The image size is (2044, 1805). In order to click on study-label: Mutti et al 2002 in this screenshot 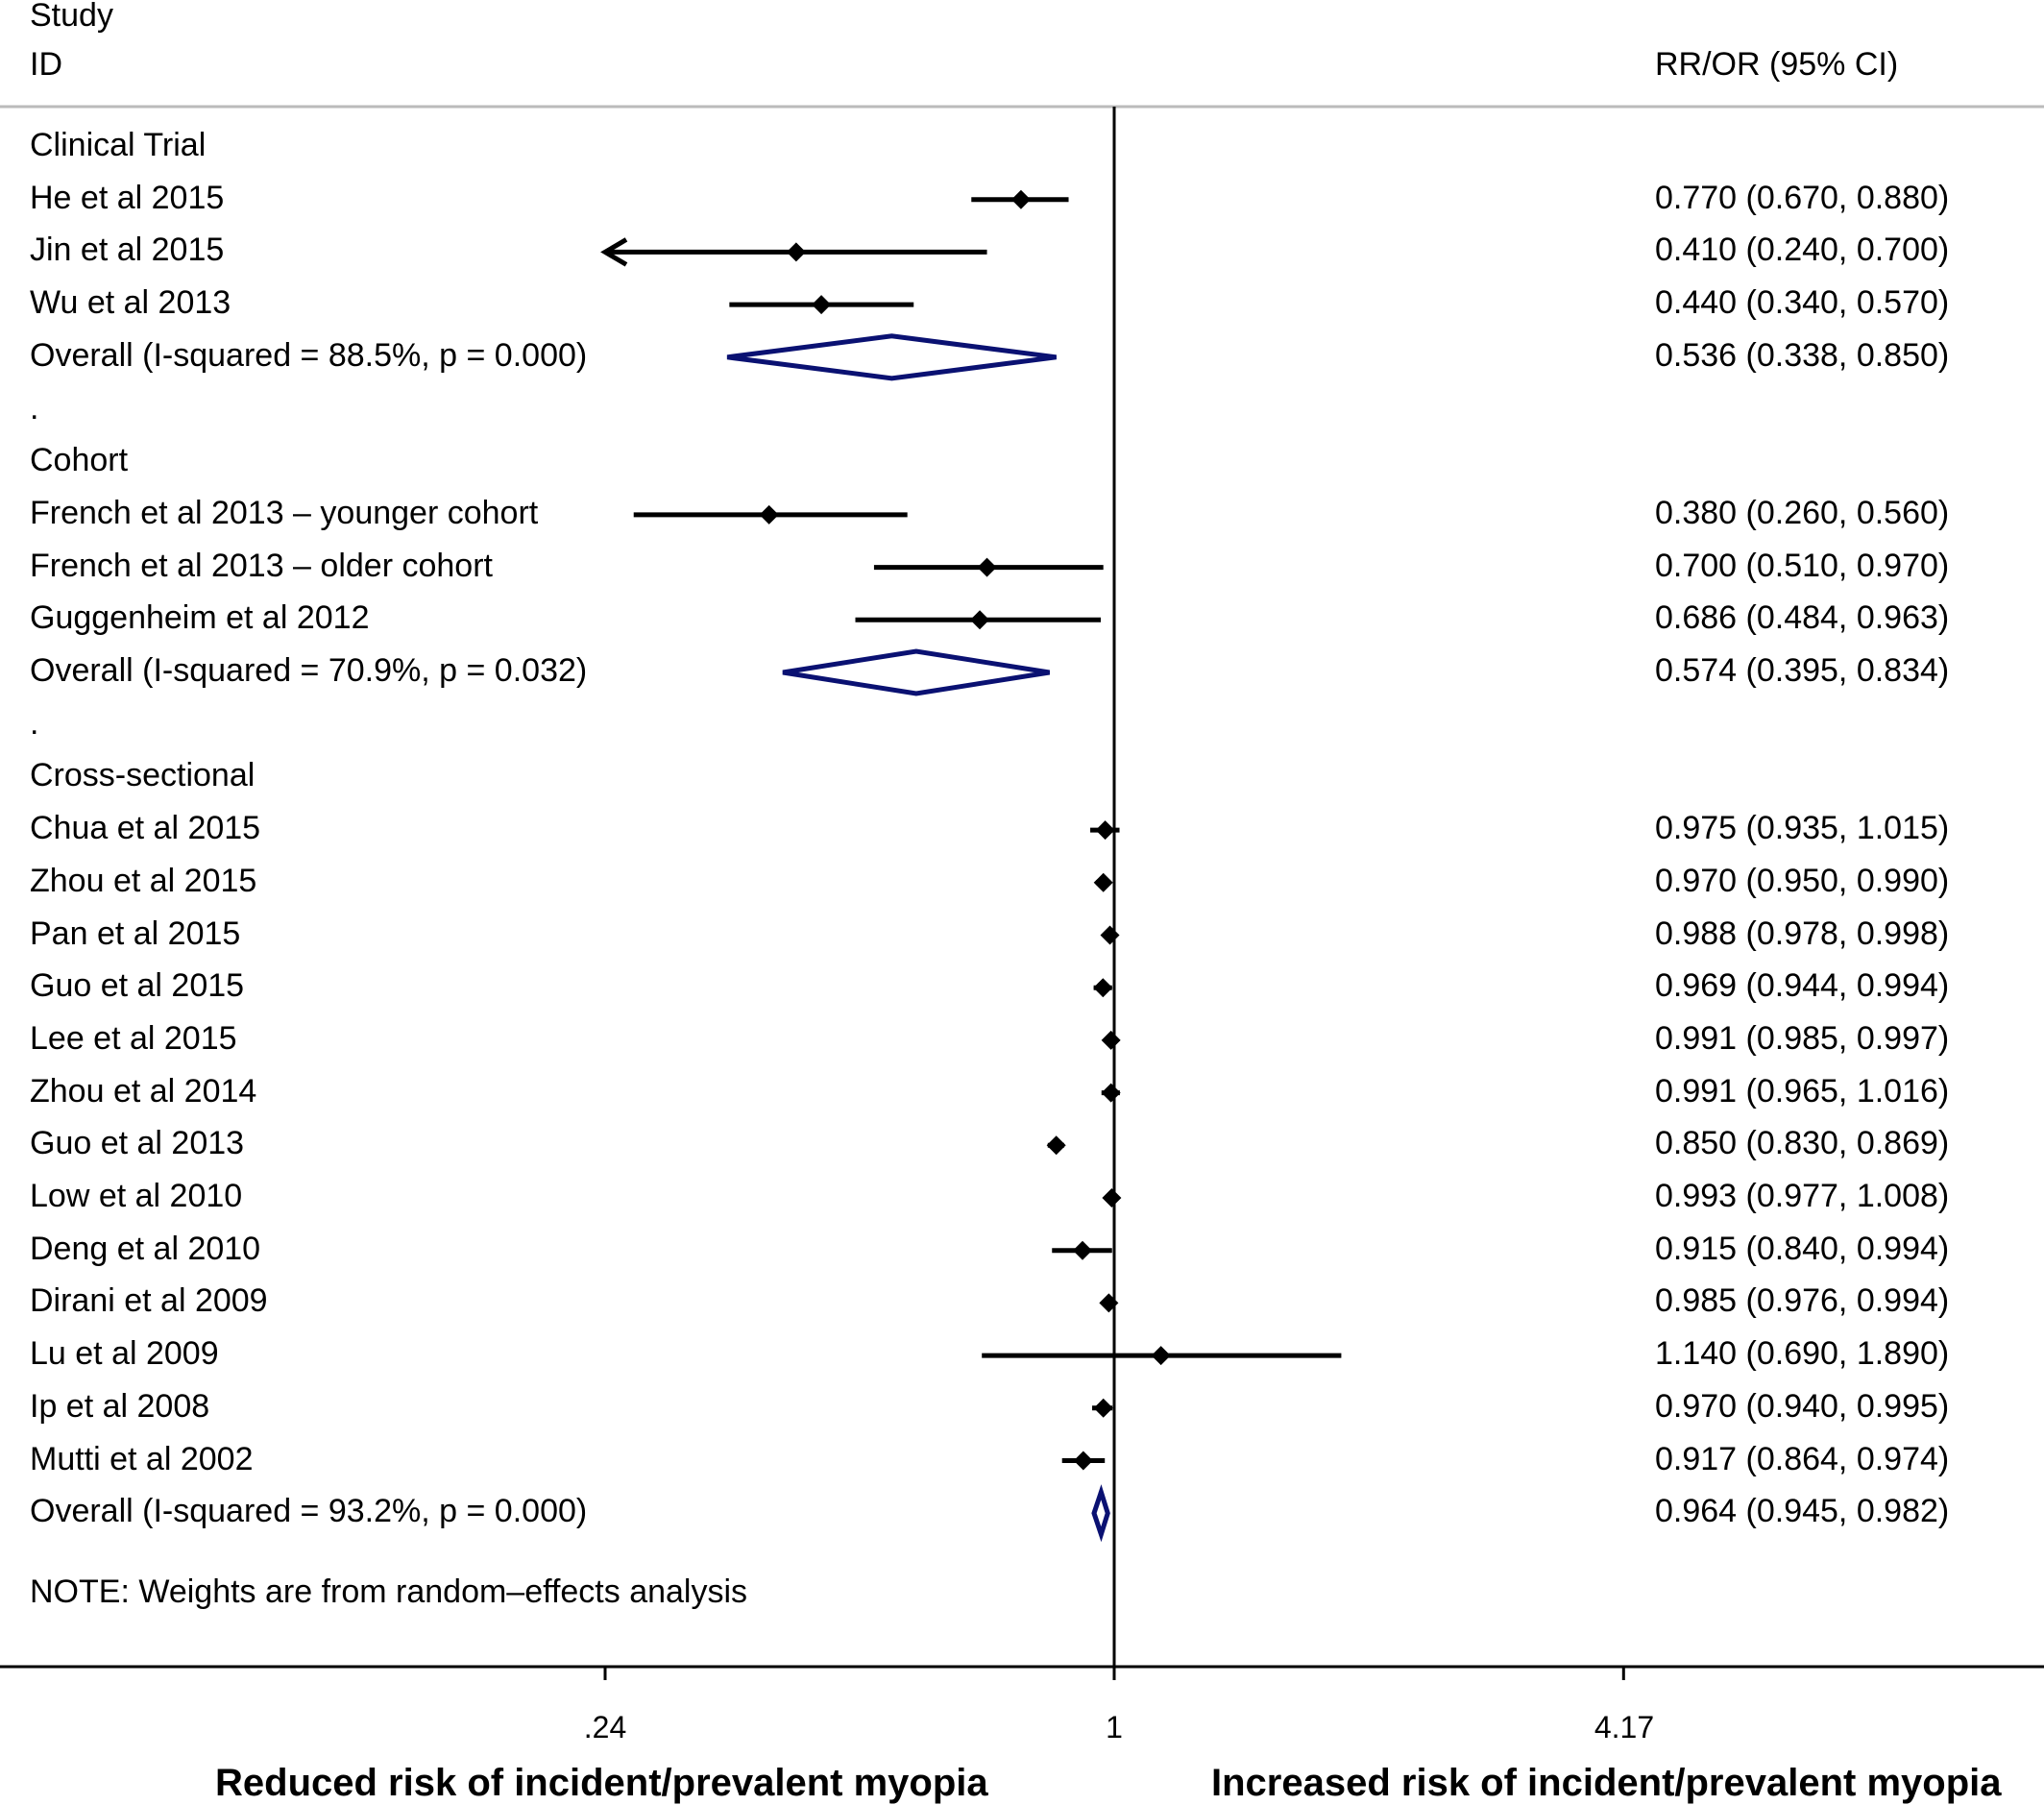, I will do `click(142, 1458)`.